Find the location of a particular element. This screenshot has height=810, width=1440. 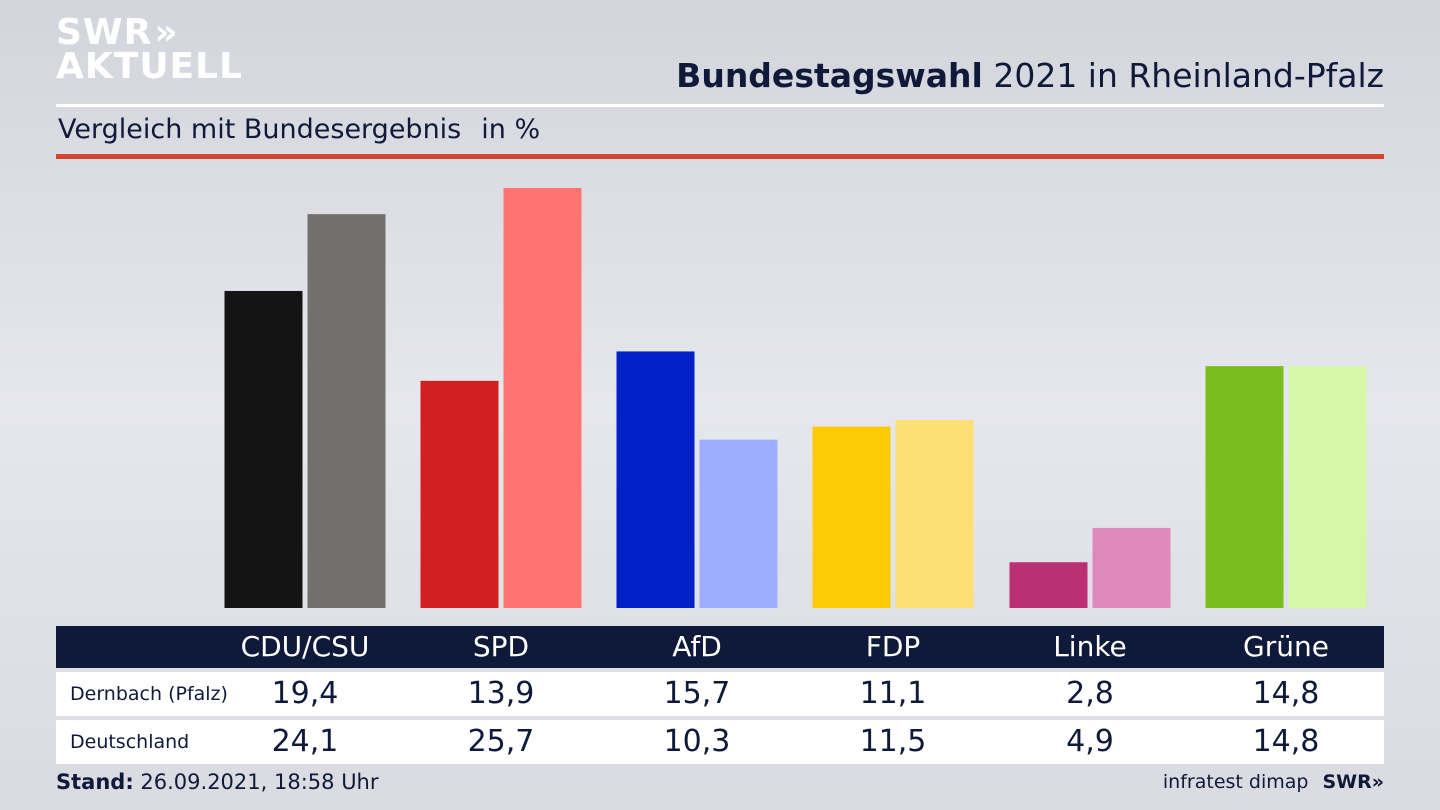

value-afd-dernbach: 15,7 is located at coordinates (697, 693).